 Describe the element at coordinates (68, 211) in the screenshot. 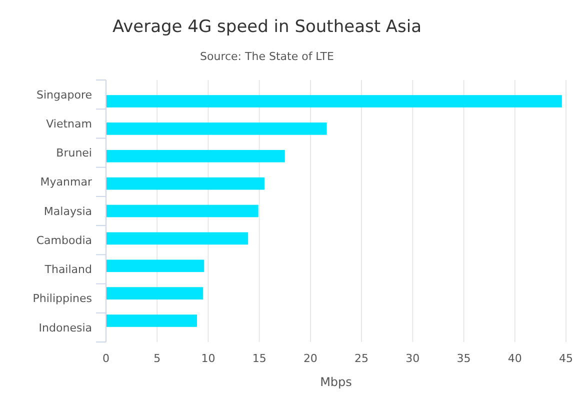

I see `y-tick-label: Malaysia` at that location.